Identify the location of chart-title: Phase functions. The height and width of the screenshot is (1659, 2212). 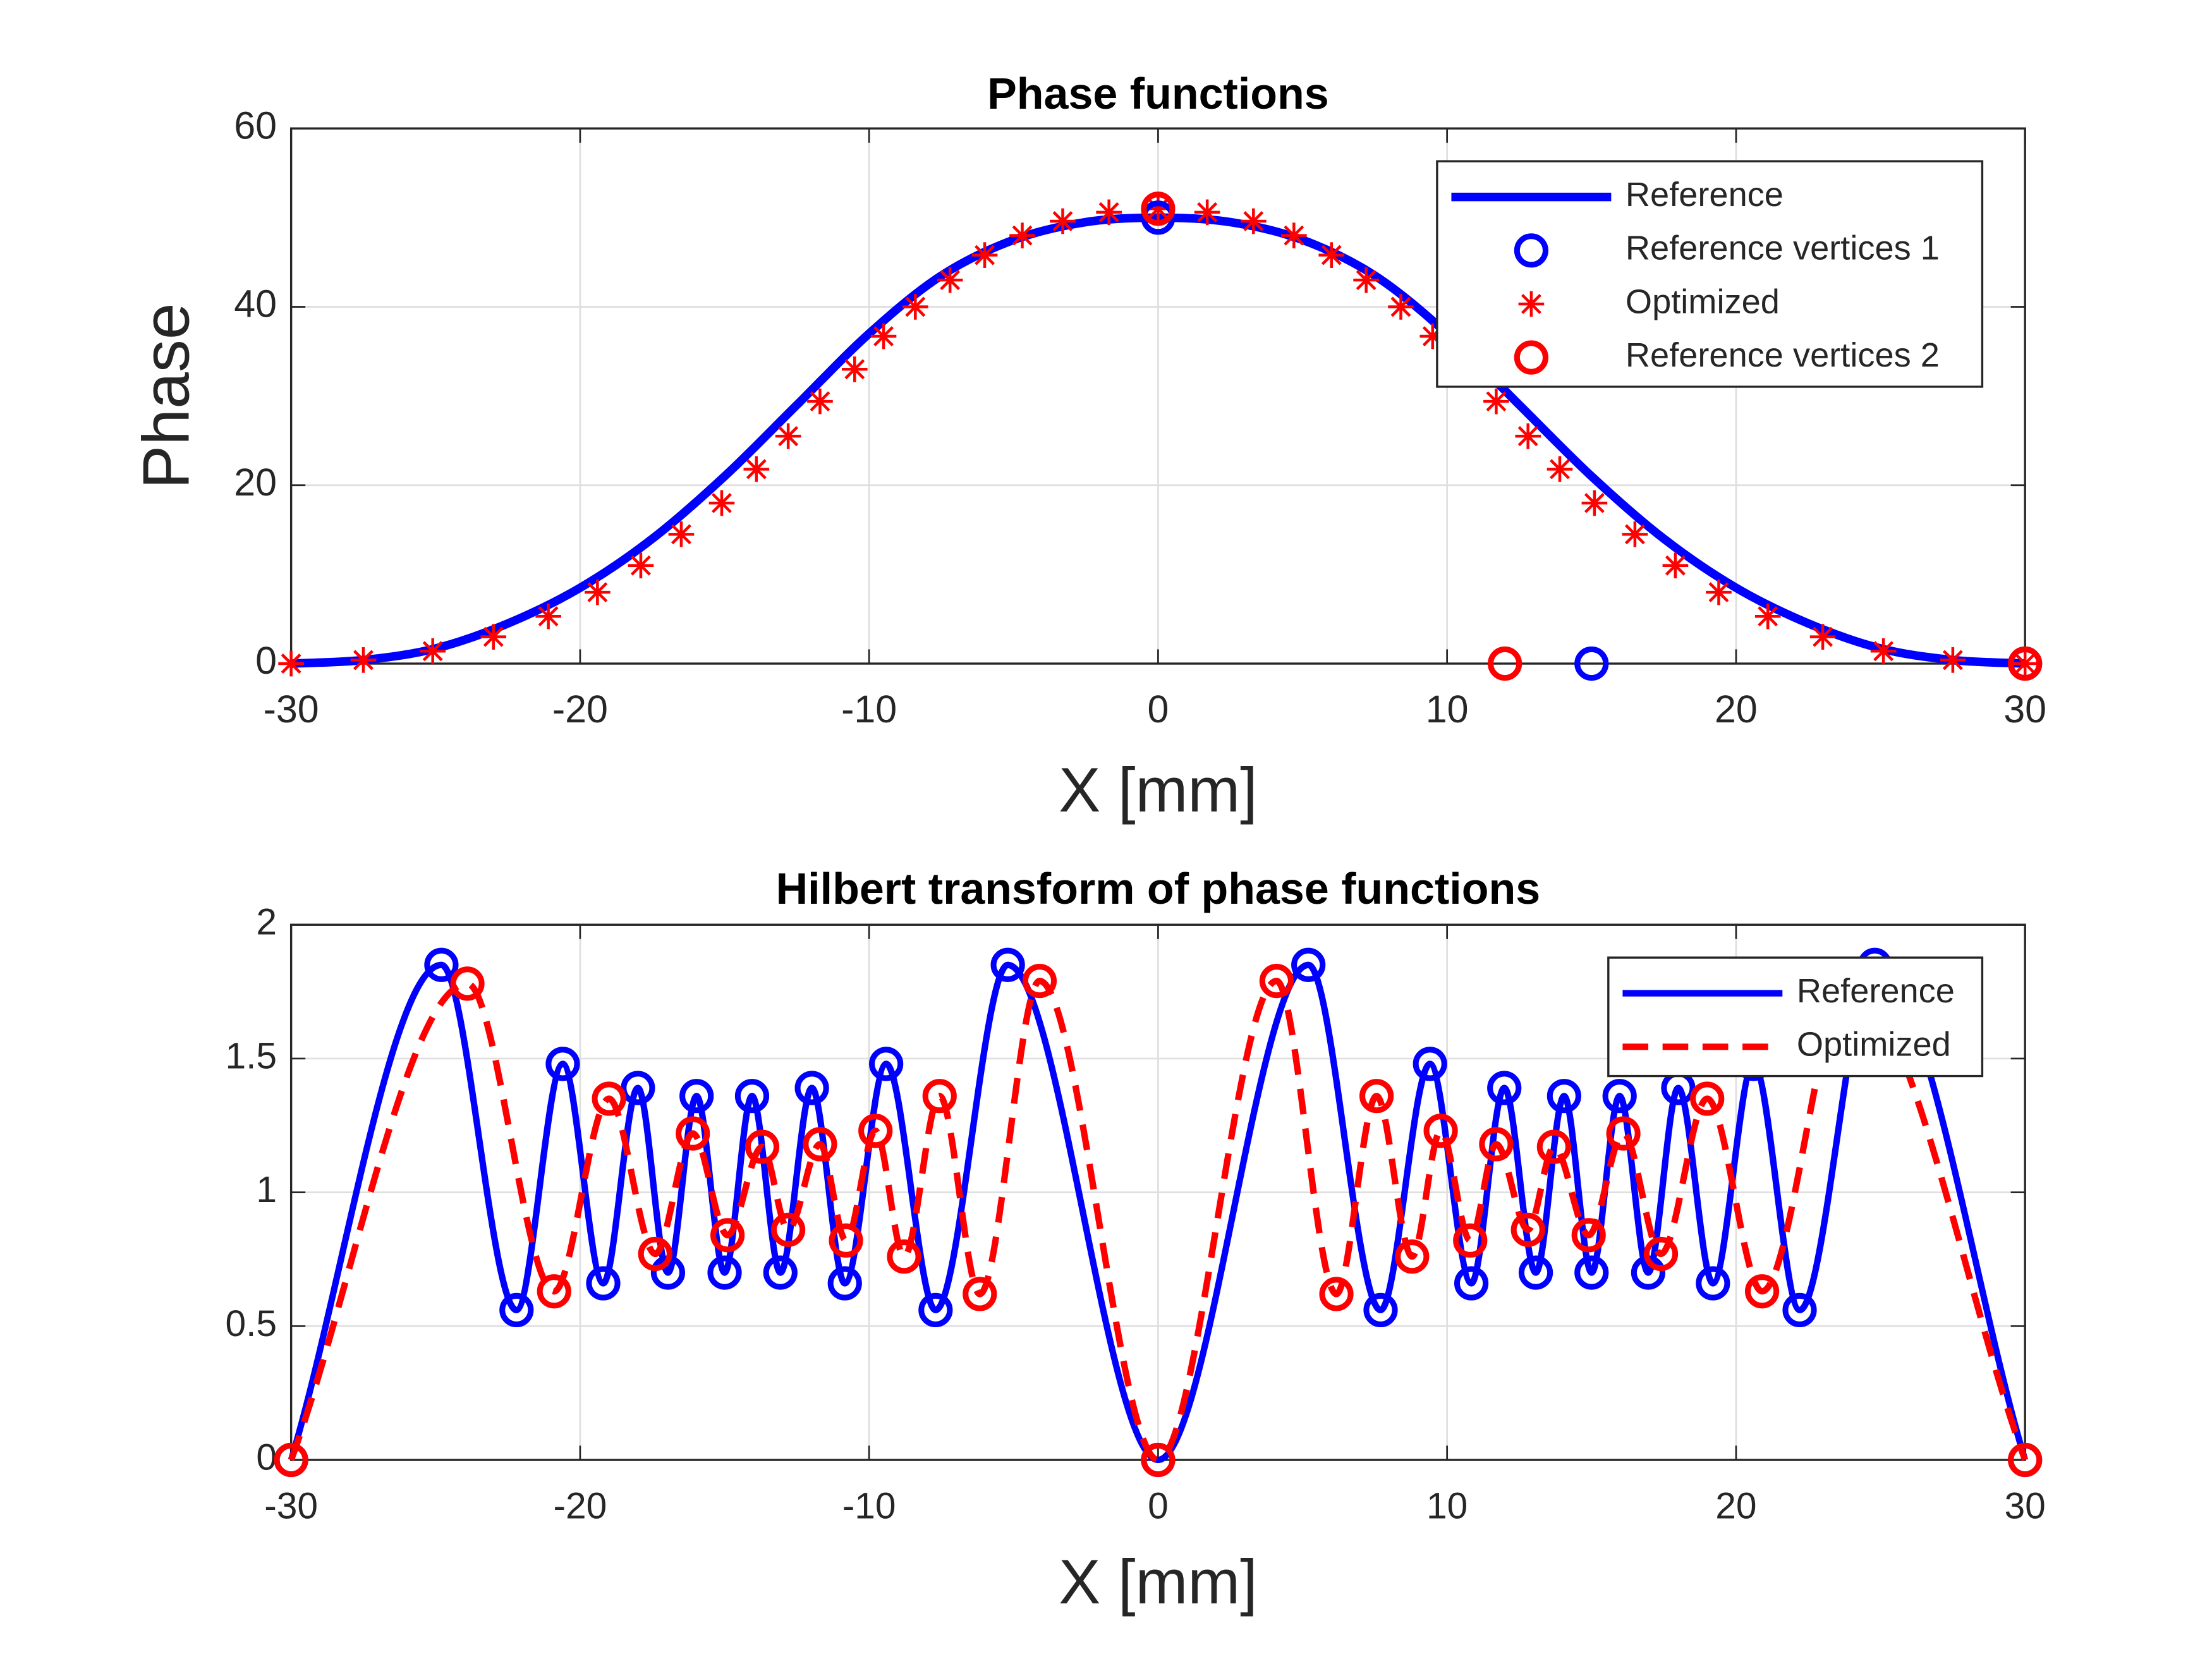
(1158, 93).